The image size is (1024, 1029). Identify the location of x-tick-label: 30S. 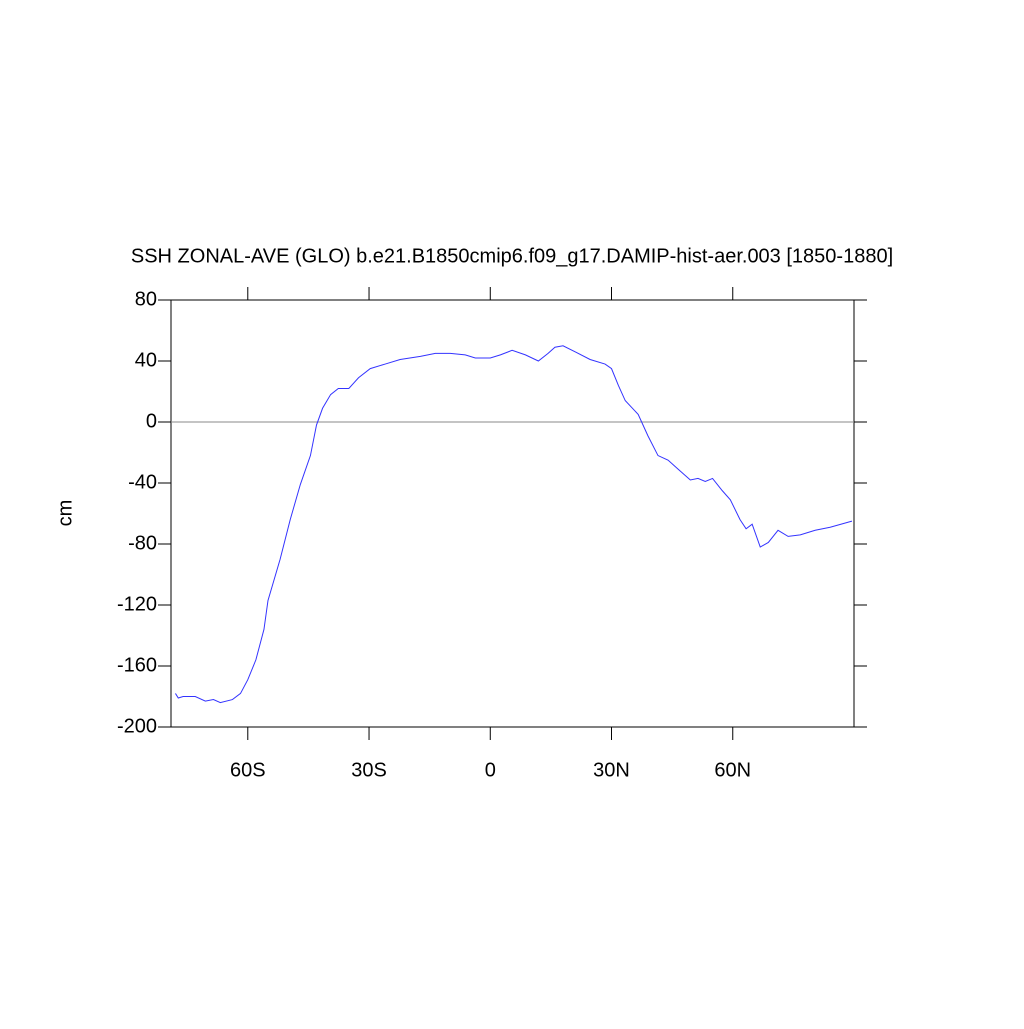
(369, 770).